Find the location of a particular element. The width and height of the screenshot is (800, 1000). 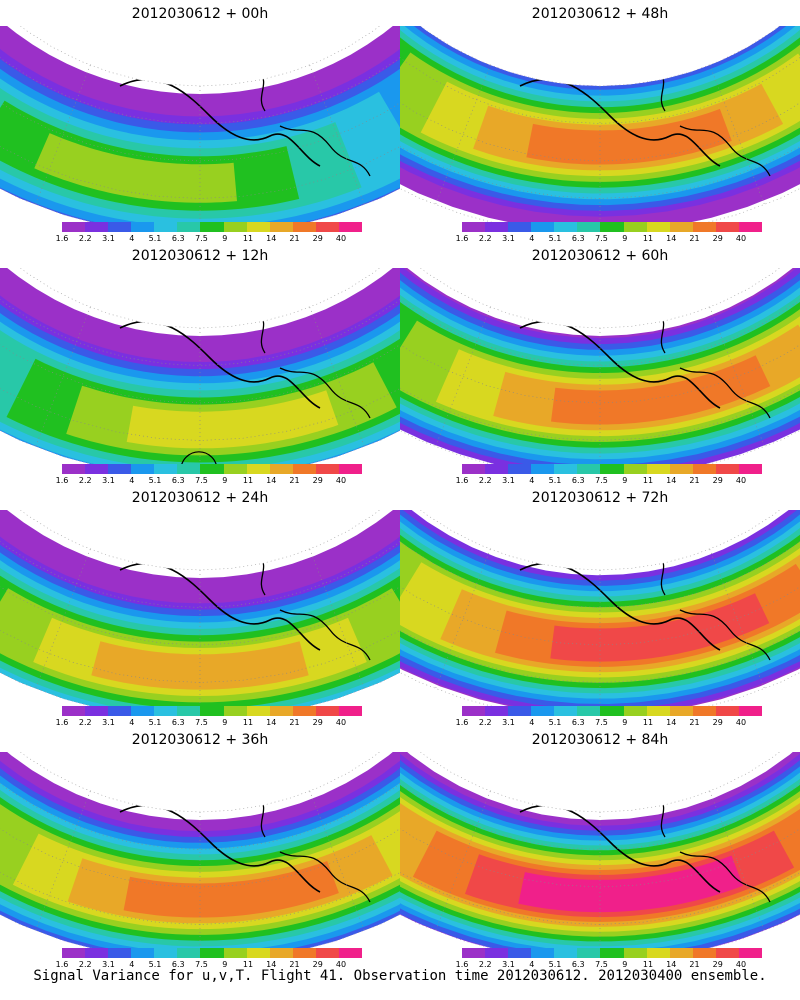

variance-field is located at coordinates (200, 366).